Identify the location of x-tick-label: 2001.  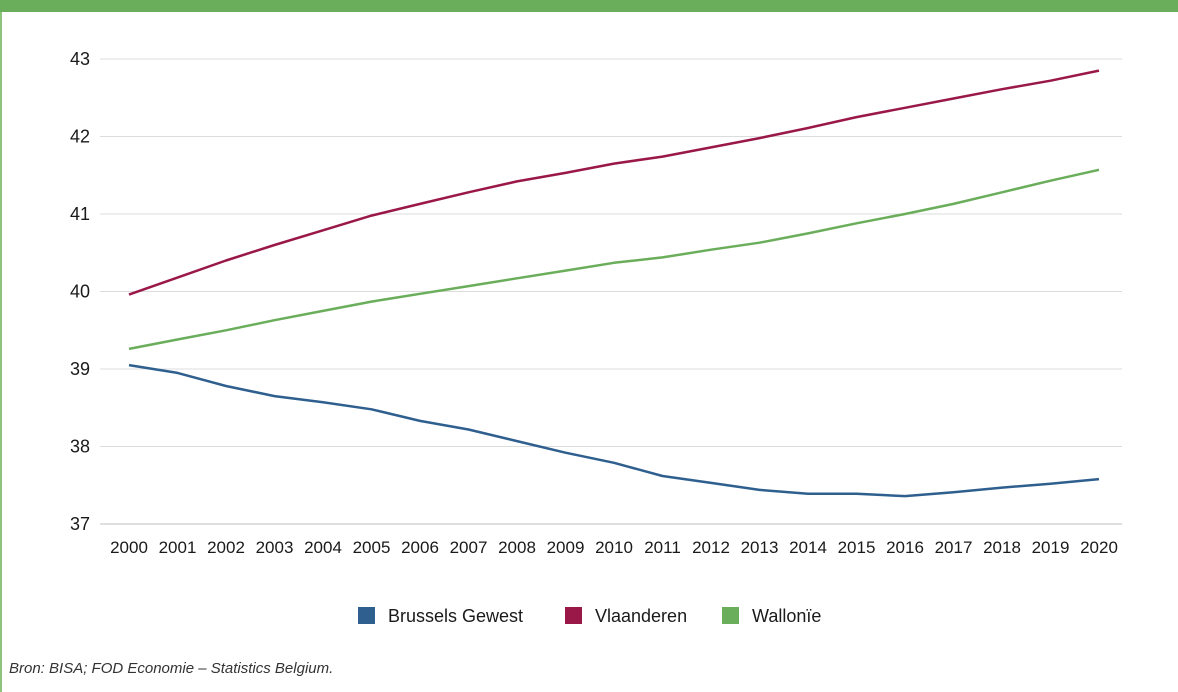
(178, 547).